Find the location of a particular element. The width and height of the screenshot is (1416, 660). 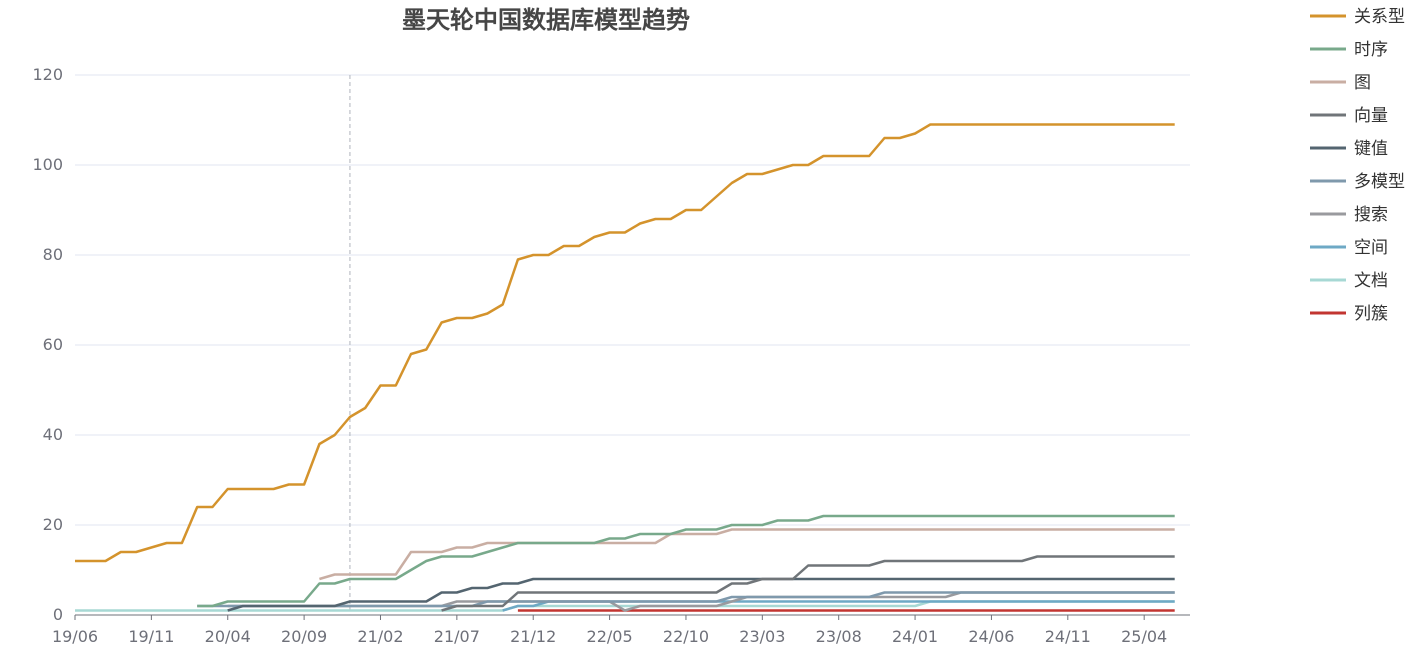

x-tick-label: 24/01 is located at coordinates (915, 636).